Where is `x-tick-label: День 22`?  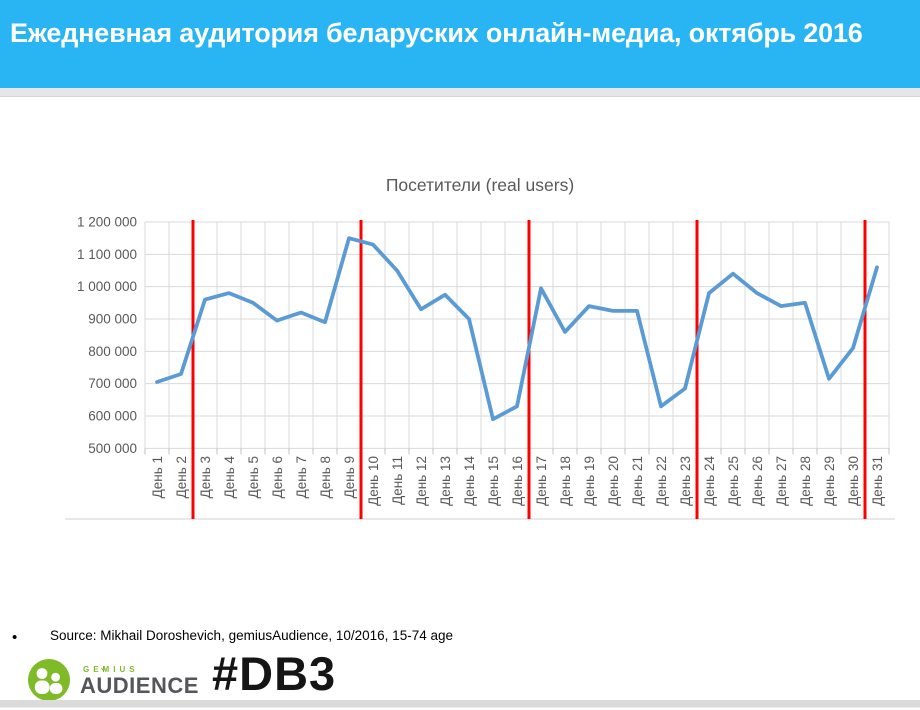
x-tick-label: День 22 is located at coordinates (661, 481).